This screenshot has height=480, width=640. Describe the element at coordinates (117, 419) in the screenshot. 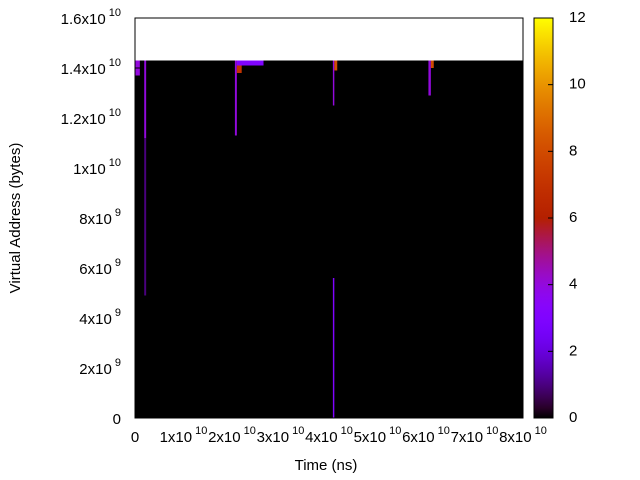

I see `y-tick-label: 0` at that location.